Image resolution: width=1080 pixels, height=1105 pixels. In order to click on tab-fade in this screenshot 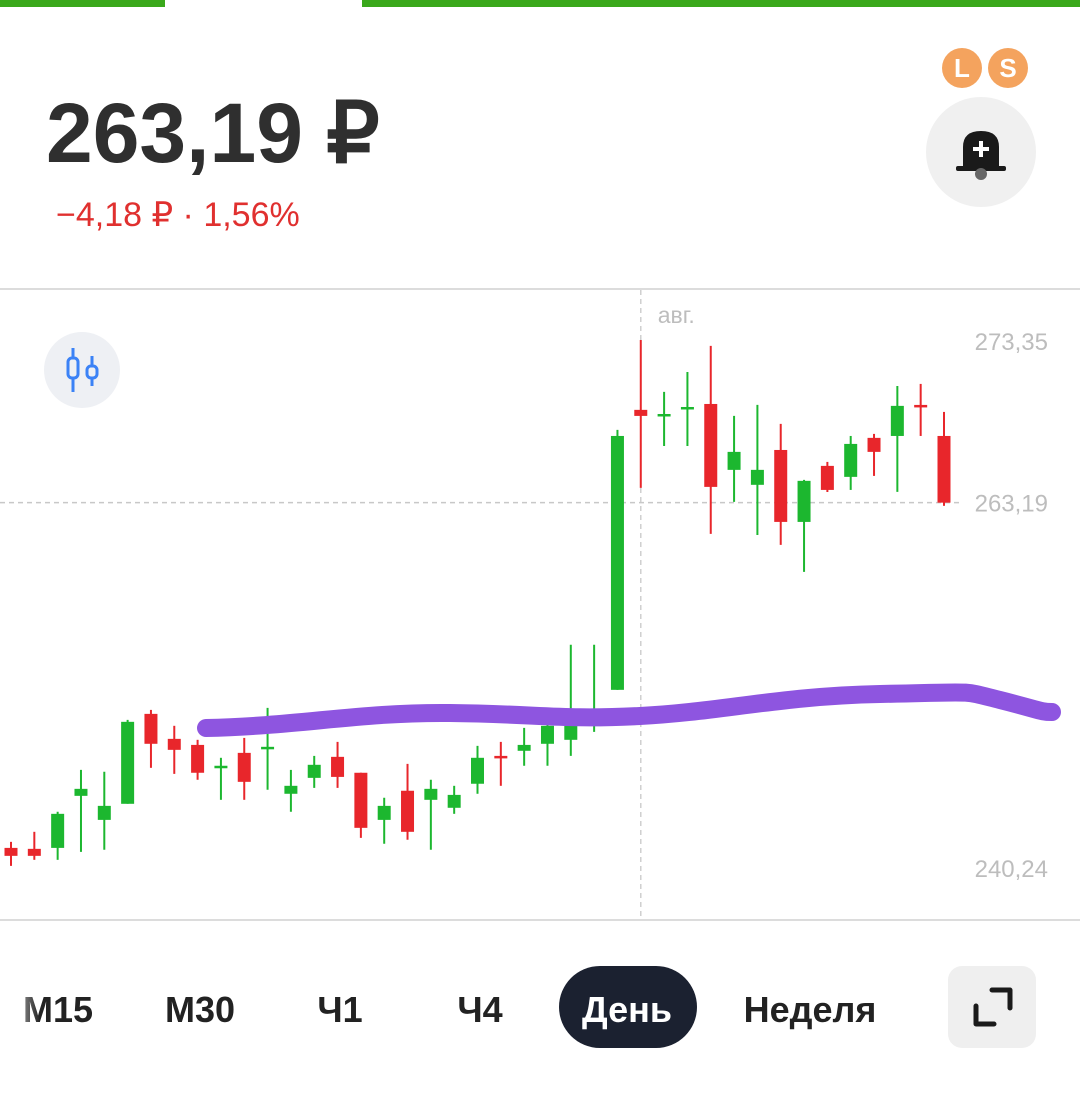, I will do `click(20, 1010)`.